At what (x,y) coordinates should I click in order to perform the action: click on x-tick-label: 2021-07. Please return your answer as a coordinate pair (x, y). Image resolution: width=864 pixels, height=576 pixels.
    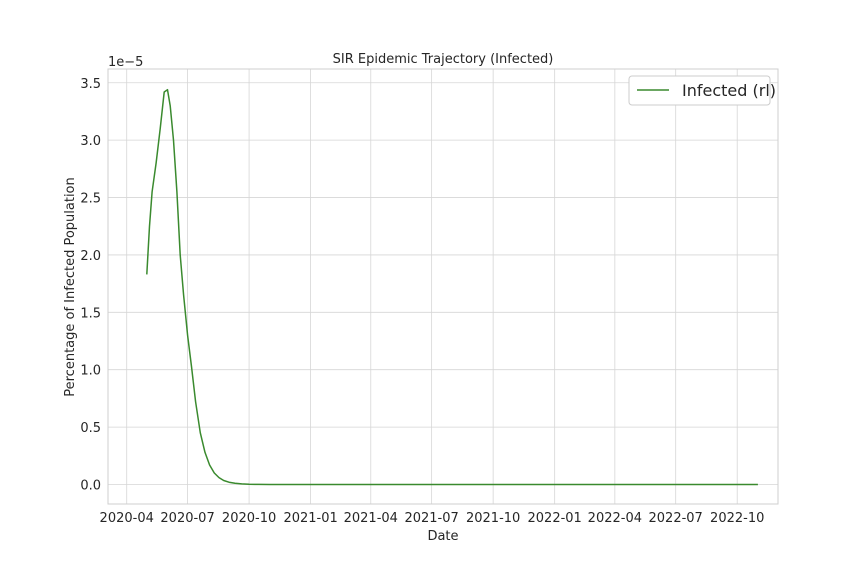
    Looking at the image, I should click on (431, 518).